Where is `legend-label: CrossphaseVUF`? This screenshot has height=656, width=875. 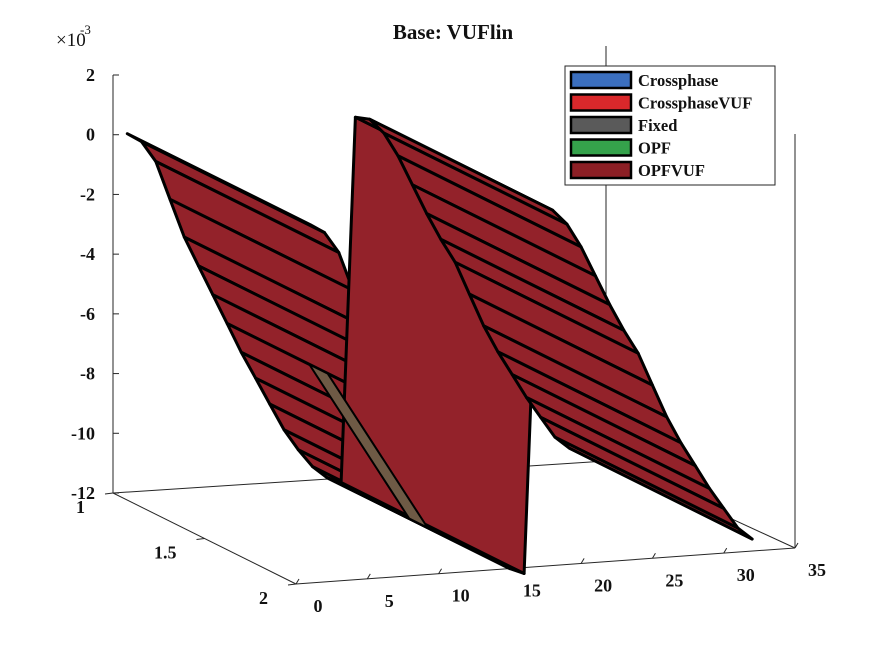
legend-label: CrossphaseVUF is located at coordinates (695, 103).